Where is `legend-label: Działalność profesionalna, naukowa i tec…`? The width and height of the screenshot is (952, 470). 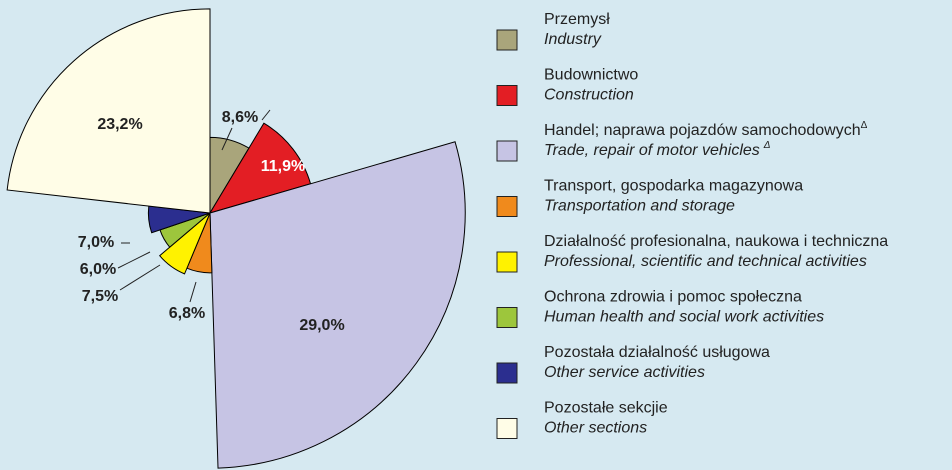
legend-label: Działalność profesionalna, naukowa i tec… is located at coordinates (716, 241).